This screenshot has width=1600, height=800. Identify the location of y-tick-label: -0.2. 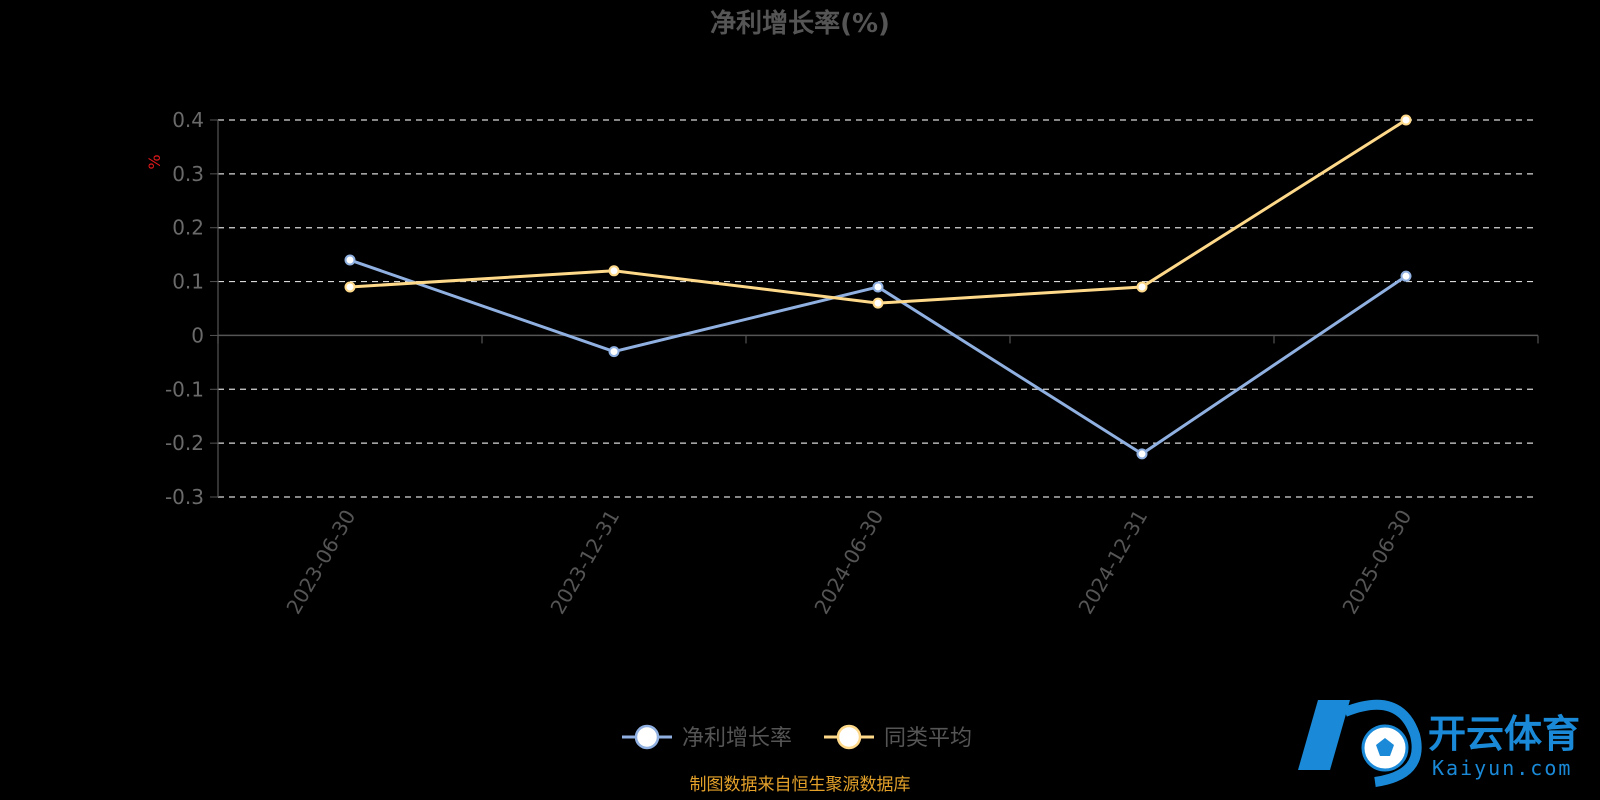
(184, 443).